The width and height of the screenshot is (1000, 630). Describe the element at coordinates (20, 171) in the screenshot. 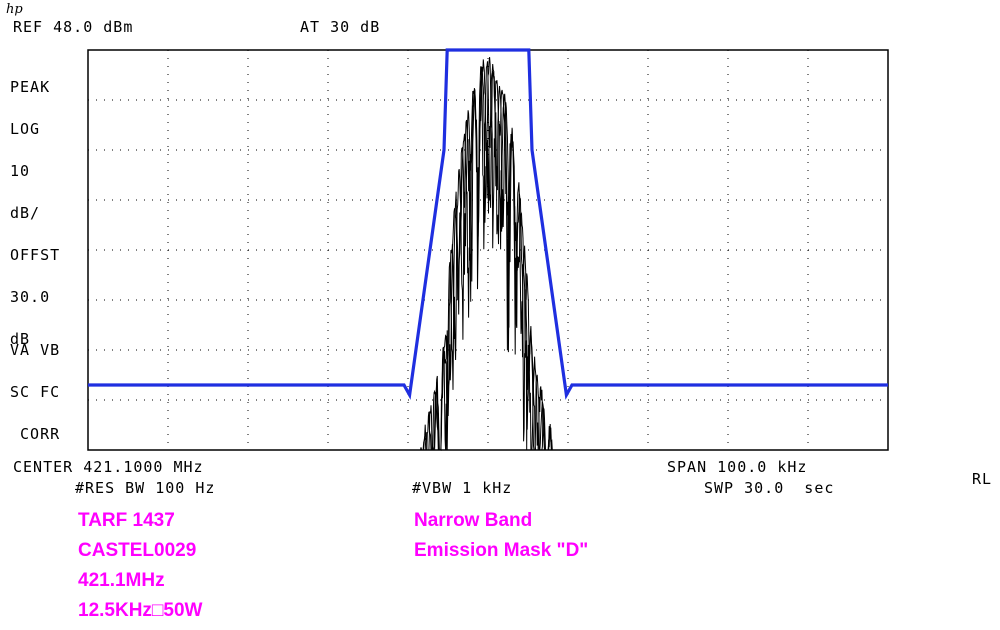

I see `scale-line: 10` at that location.